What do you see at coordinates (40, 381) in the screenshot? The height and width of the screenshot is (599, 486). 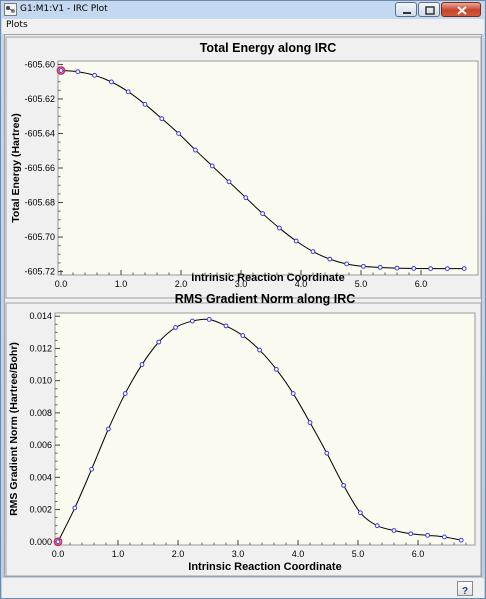 I see `y-tick-label-1-5: 0.010` at bounding box center [40, 381].